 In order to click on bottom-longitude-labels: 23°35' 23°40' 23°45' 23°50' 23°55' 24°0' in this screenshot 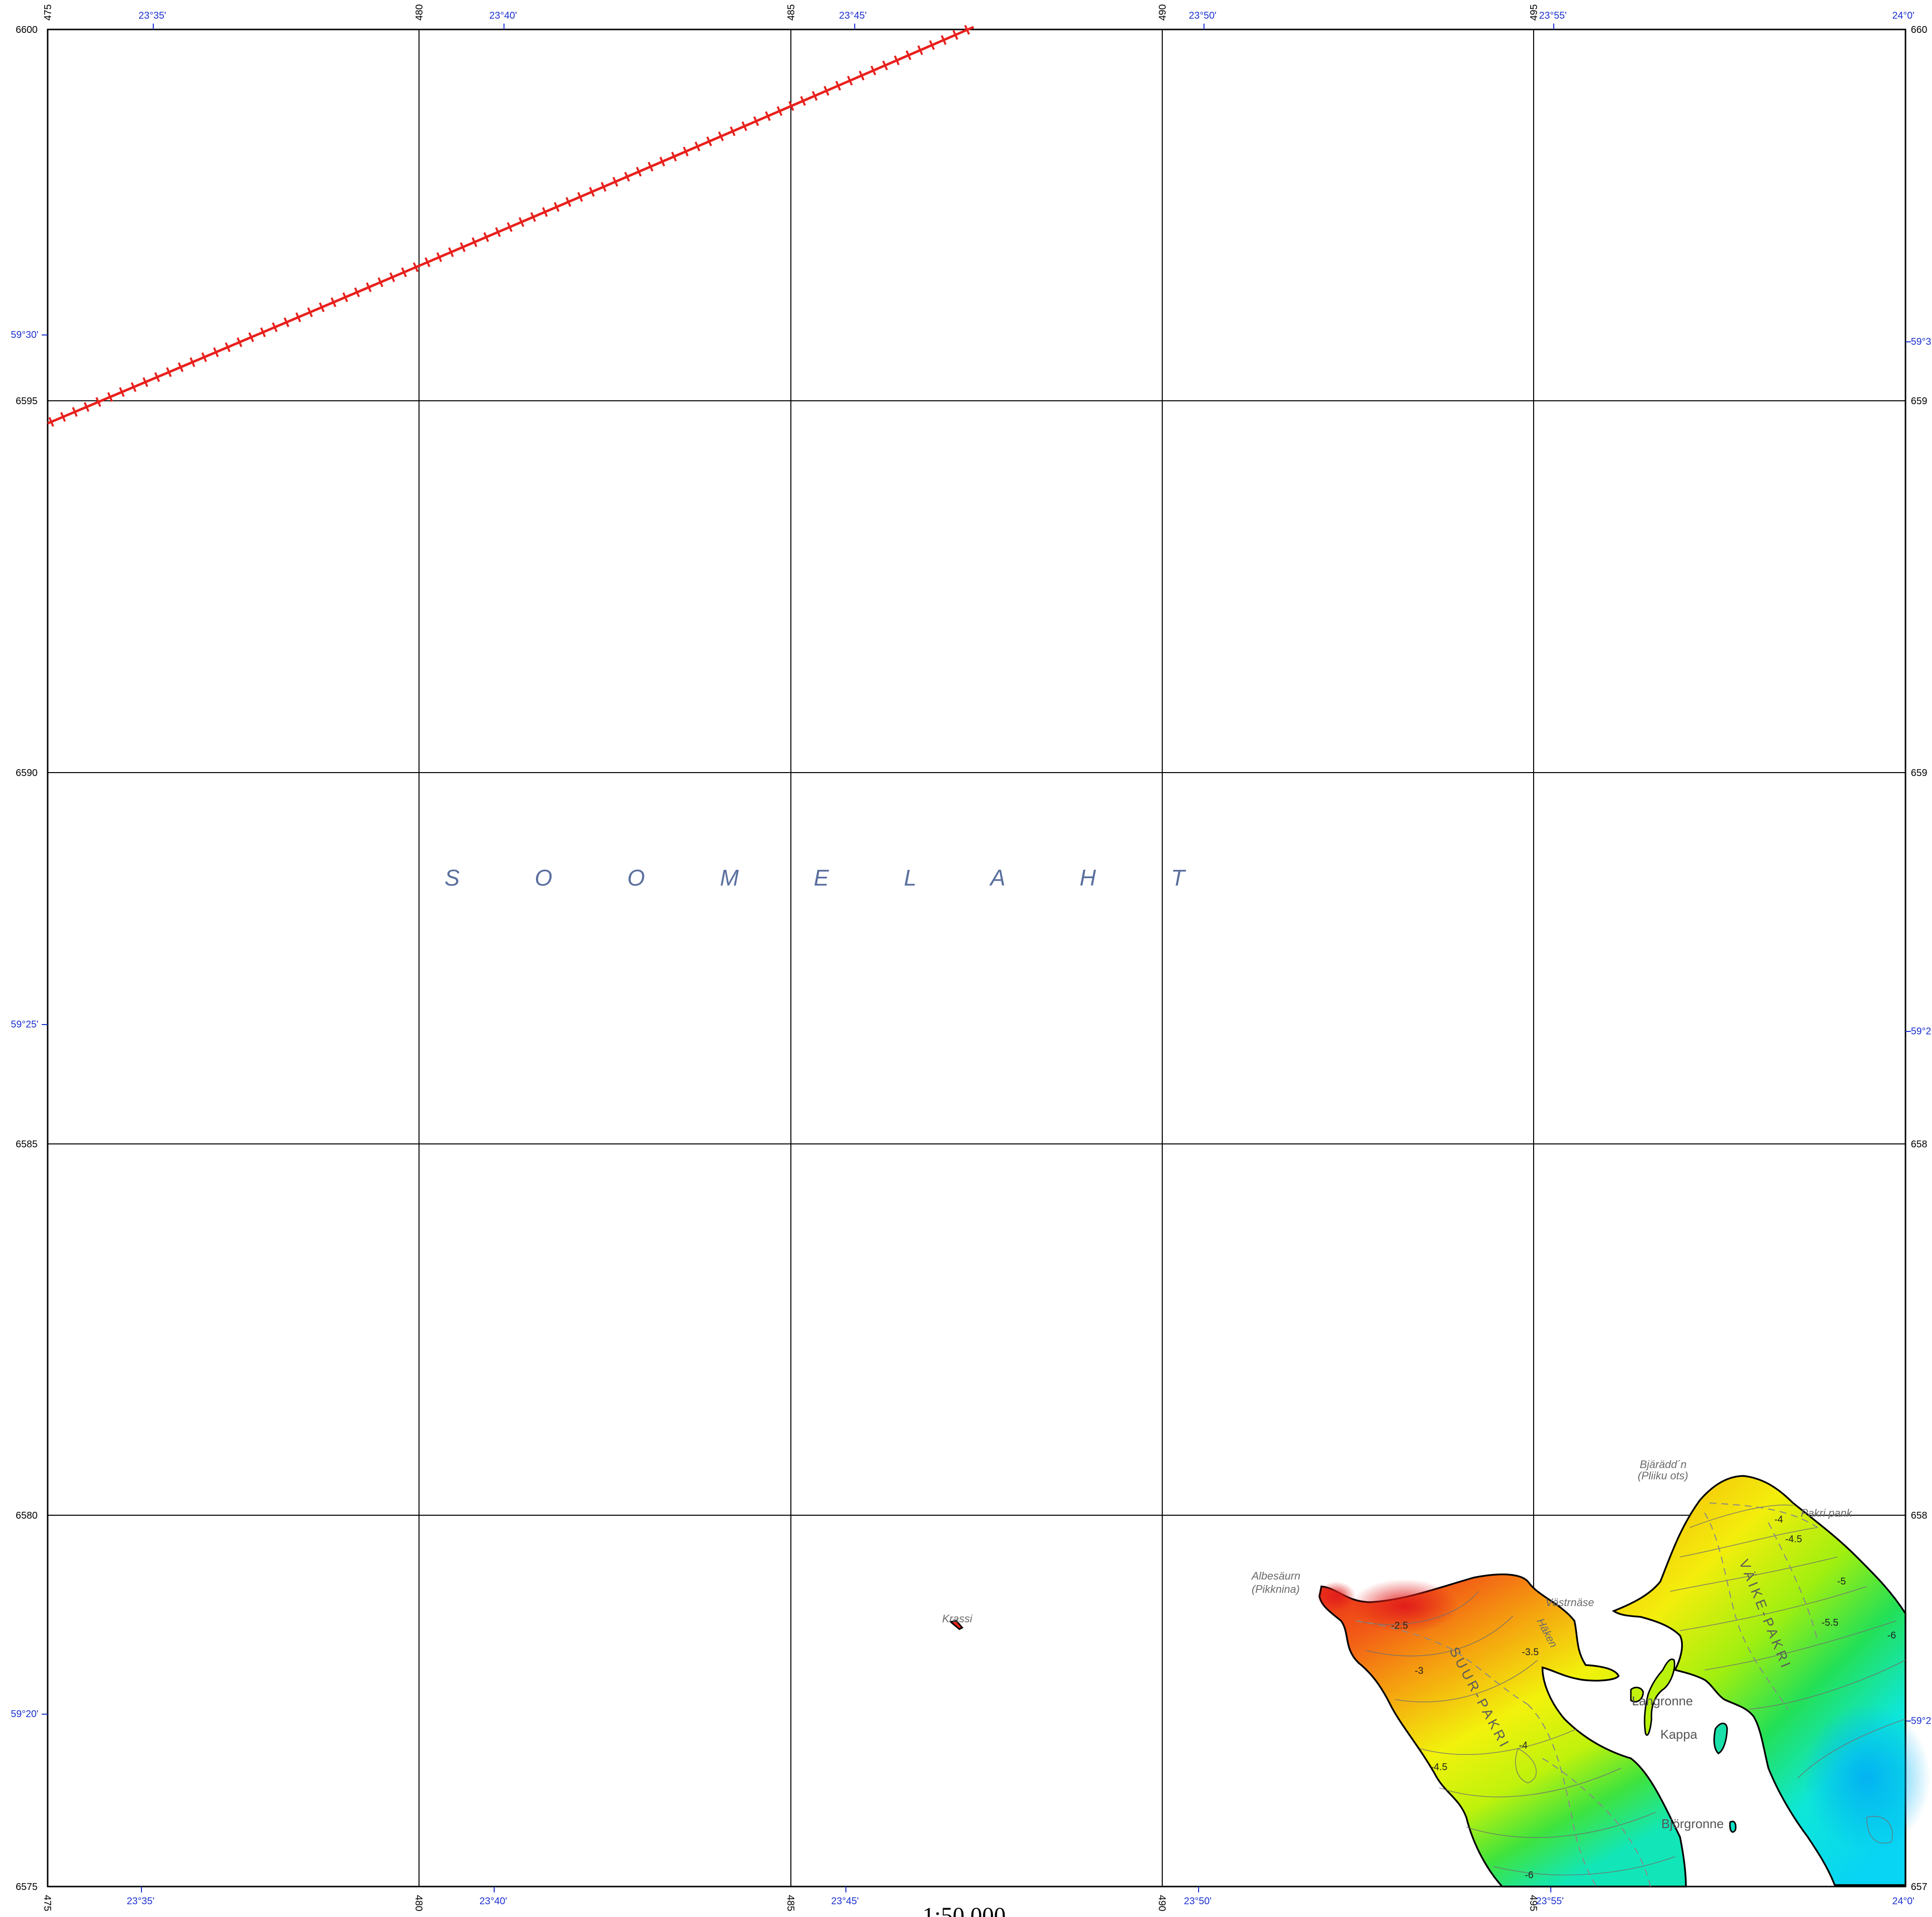, I will do `click(1020, 1897)`.